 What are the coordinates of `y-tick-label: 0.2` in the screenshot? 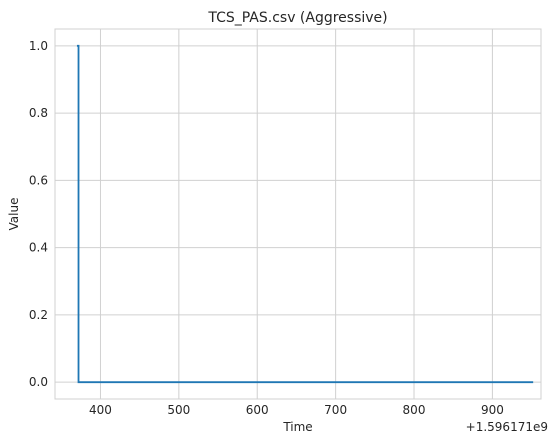 It's located at (38, 315).